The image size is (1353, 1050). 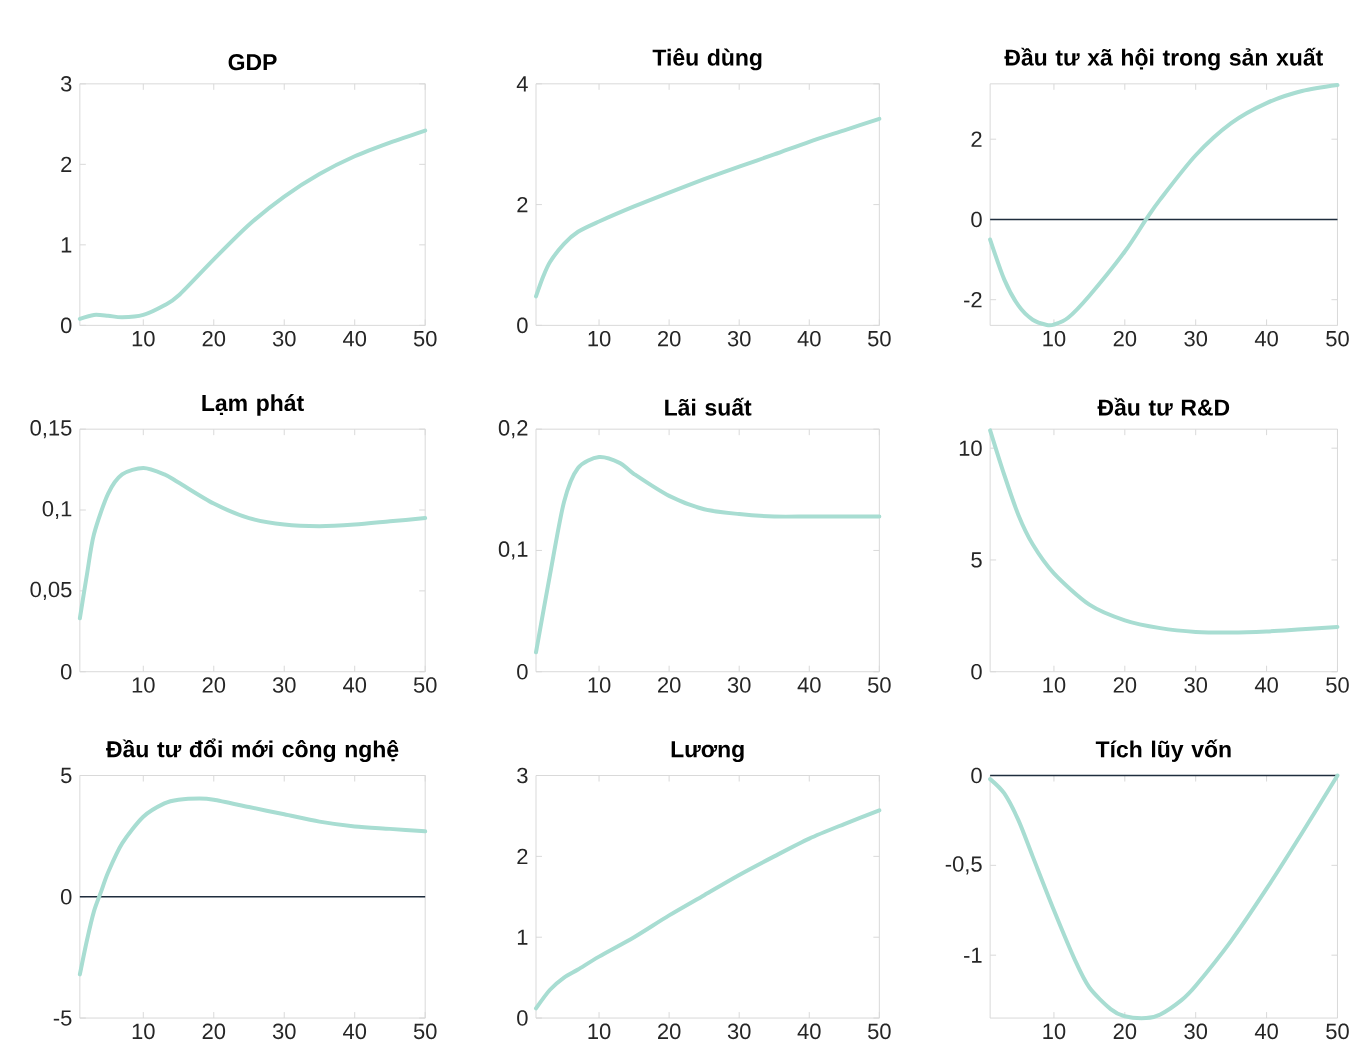 I want to click on y-tick-label: -1, so click(x=973, y=955).